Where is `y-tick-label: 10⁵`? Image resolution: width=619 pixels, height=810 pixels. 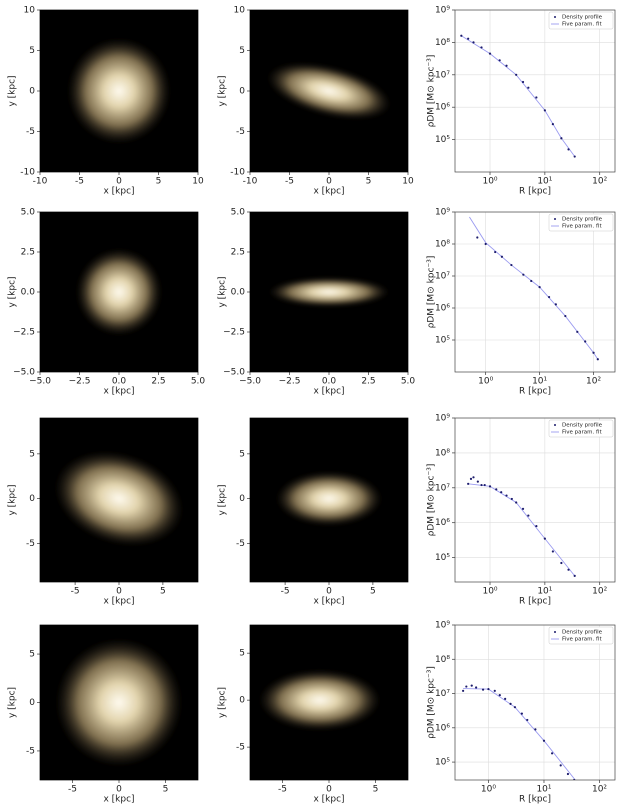 y-tick-label: 10⁵ is located at coordinates (442, 341).